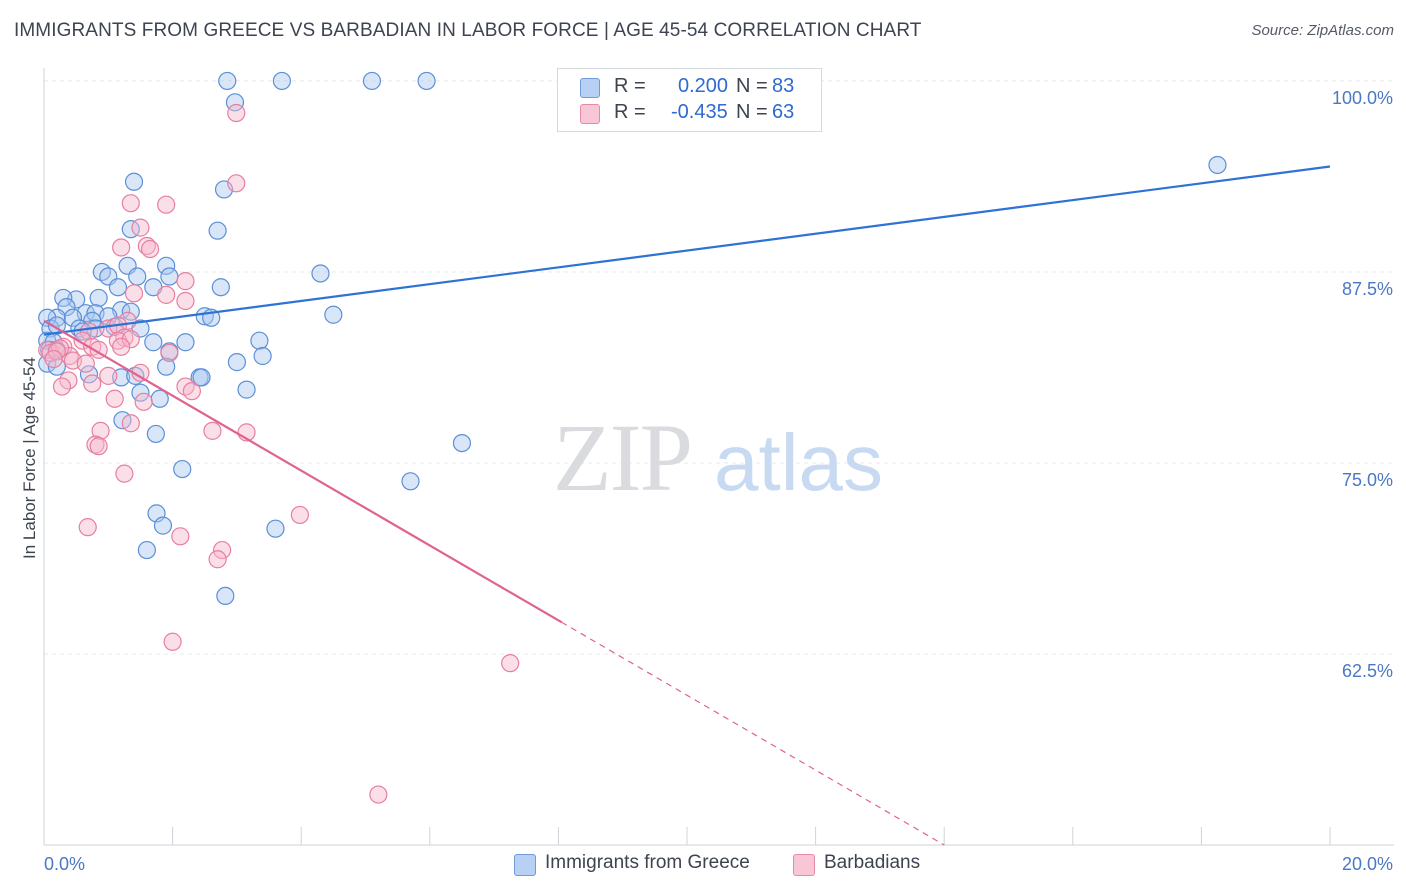 This screenshot has width=1406, height=892. I want to click on legend-n-value: 83, so click(783, 86).